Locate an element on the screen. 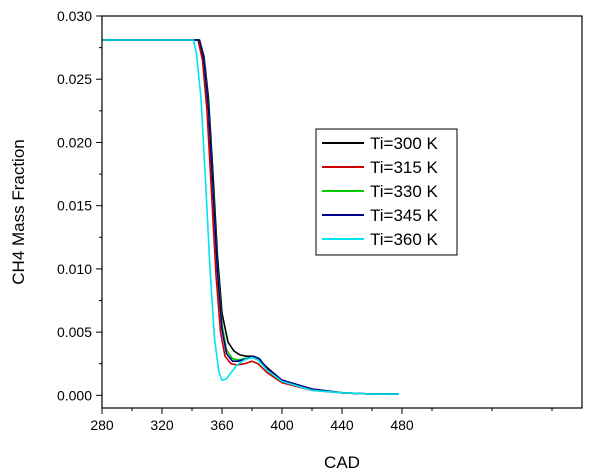  y-tick-label: 0.015 is located at coordinates (74, 206).